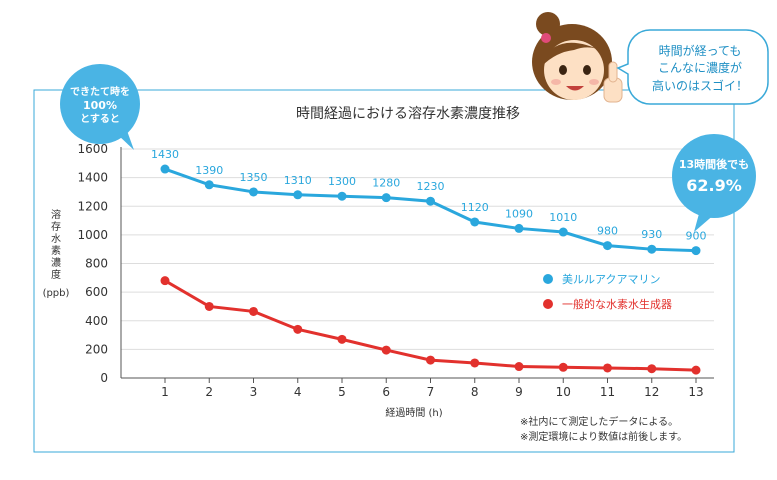 The width and height of the screenshot is (777, 480). Describe the element at coordinates (56, 293) in the screenshot. I see `y-axis-label-char: (ppb)` at that location.